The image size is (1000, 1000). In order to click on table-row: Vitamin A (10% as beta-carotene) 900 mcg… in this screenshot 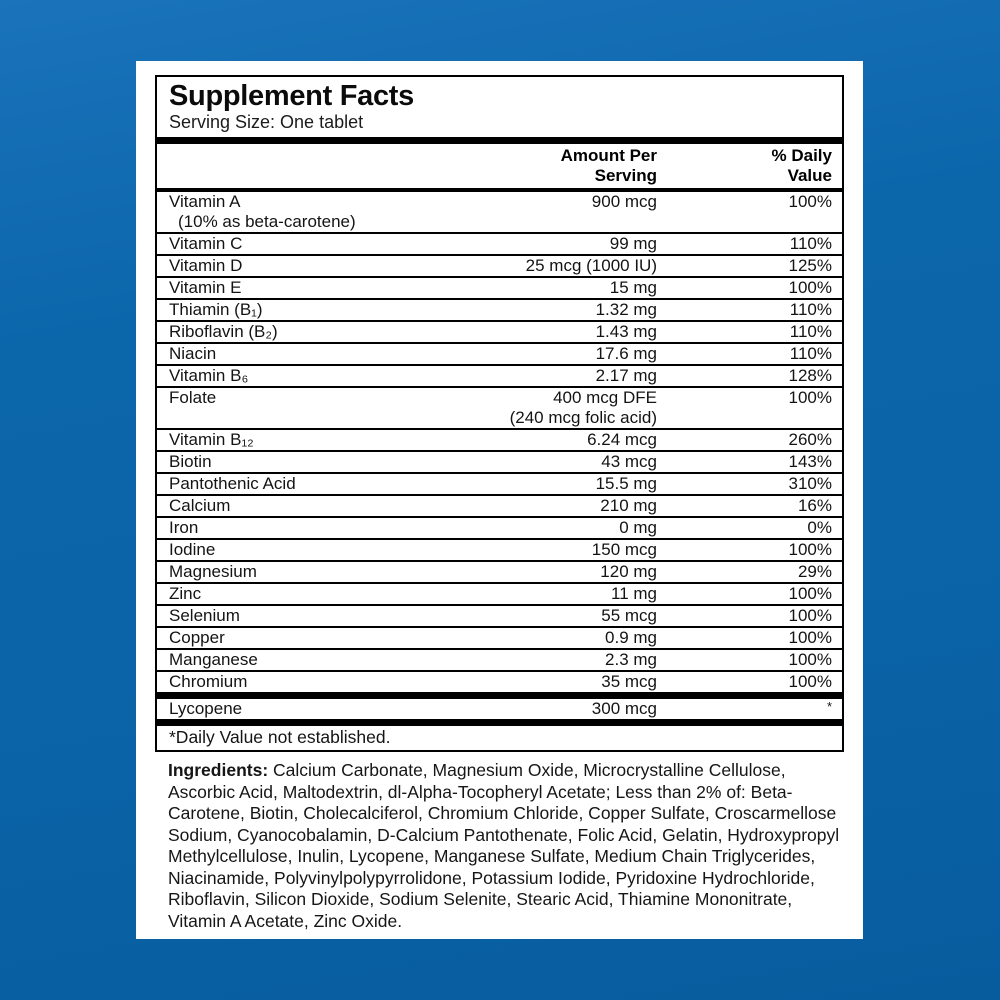, I will do `click(499, 212)`.